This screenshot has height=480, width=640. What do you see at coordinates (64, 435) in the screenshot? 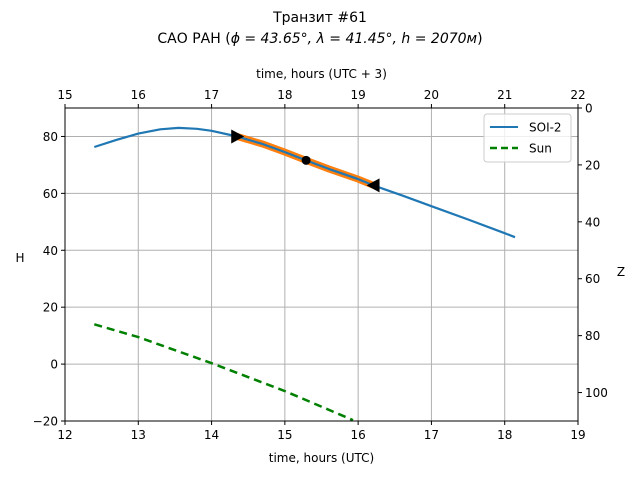
I see `x-tick-label: 12` at bounding box center [64, 435].